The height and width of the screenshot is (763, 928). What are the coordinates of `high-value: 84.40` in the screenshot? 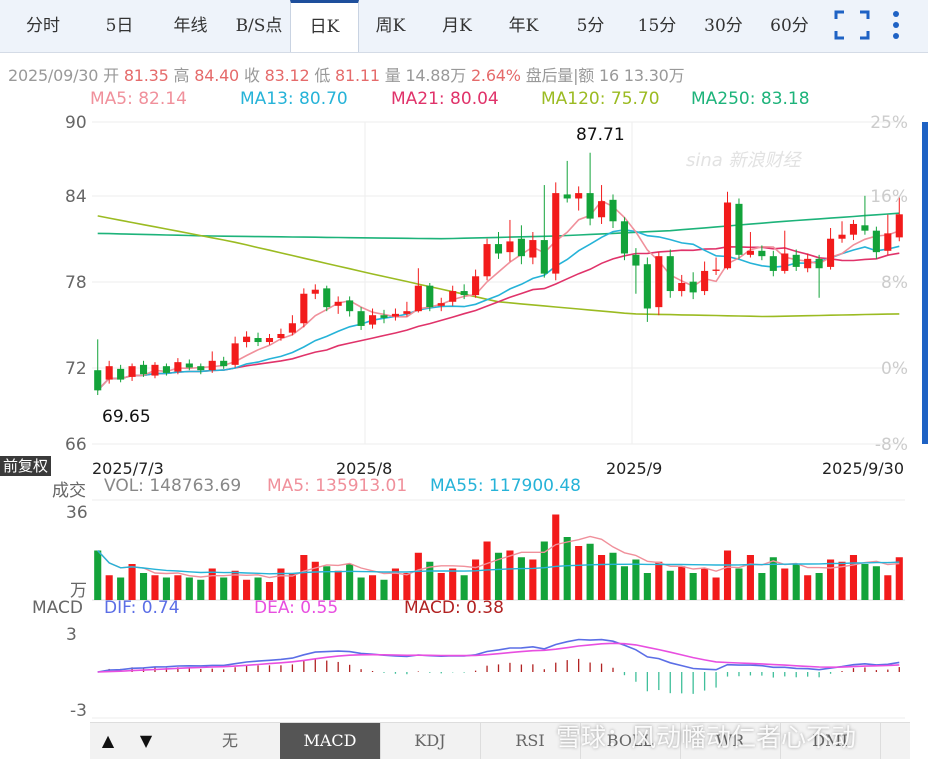 It's located at (217, 75).